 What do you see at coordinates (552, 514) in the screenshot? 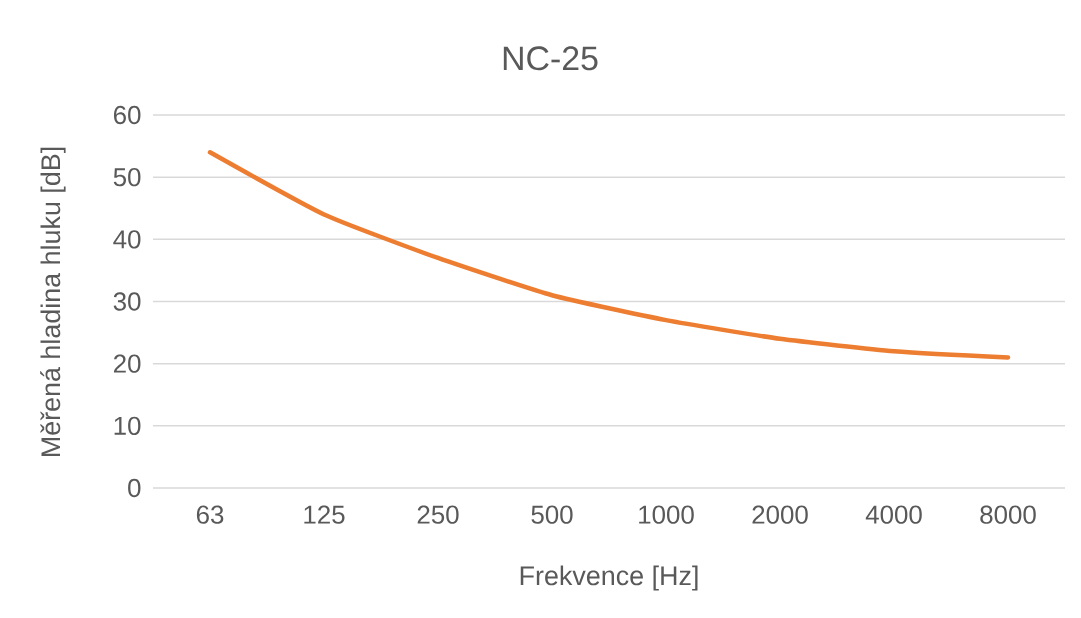
I see `x-tick-label: 500` at bounding box center [552, 514].